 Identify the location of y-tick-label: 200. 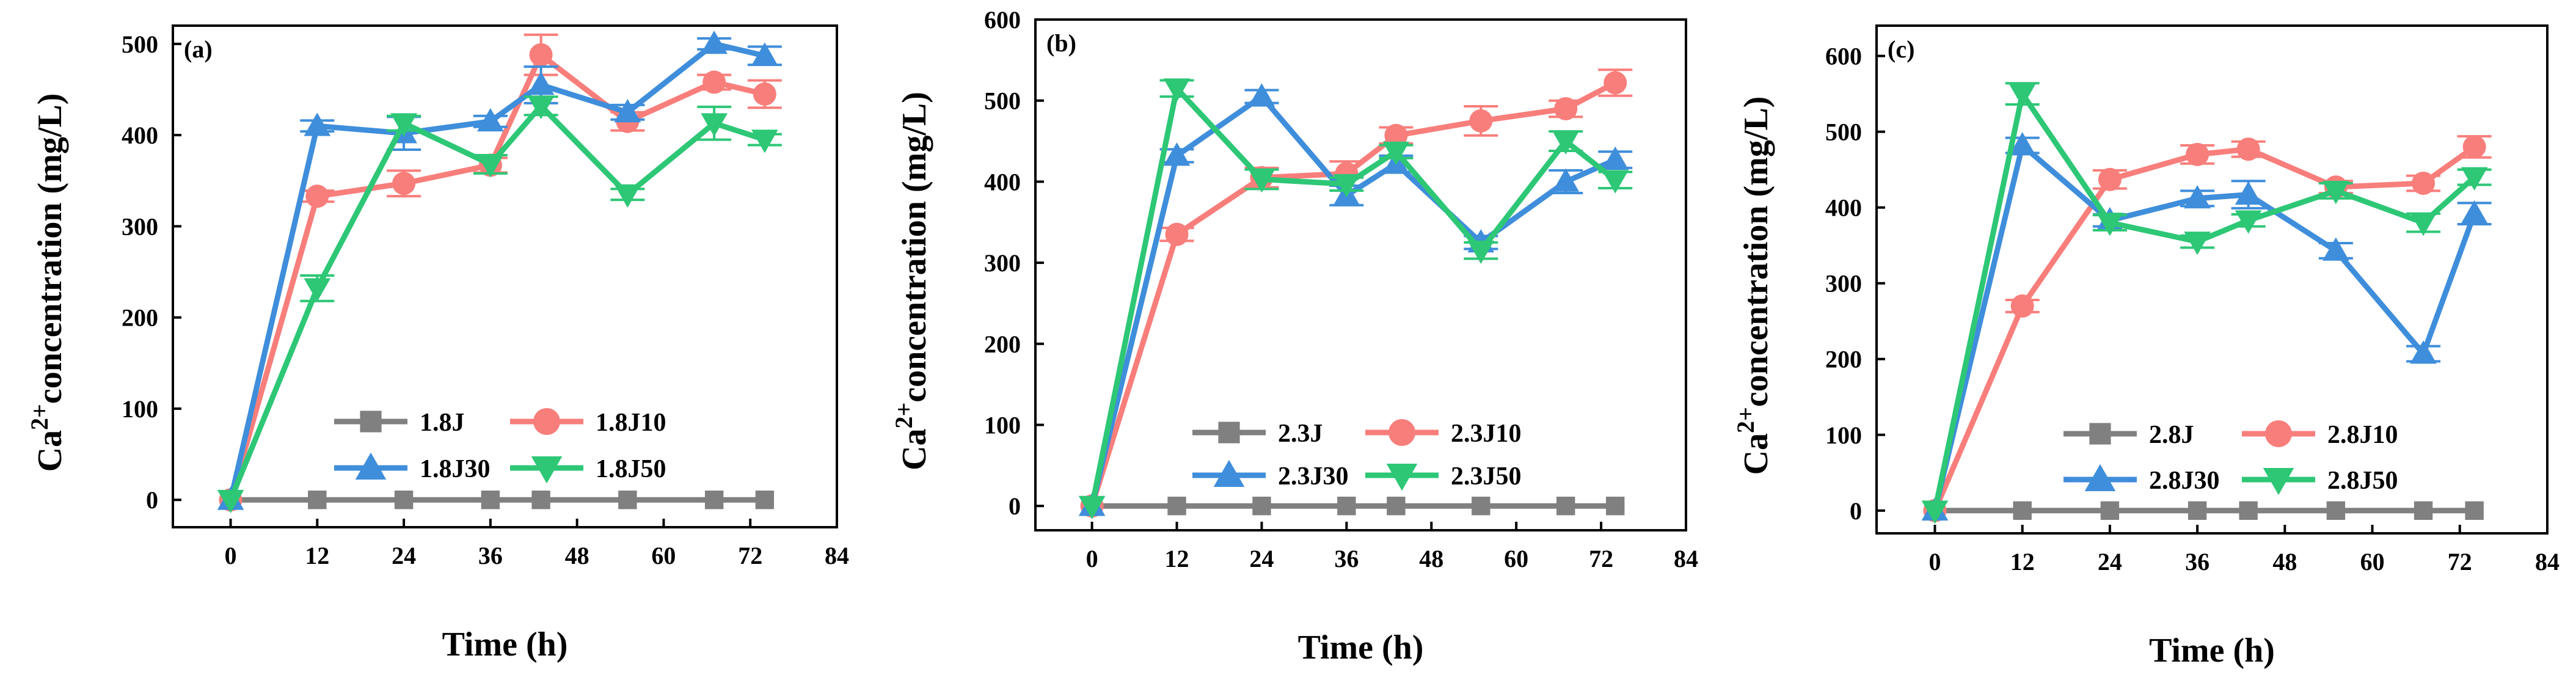
(140, 318).